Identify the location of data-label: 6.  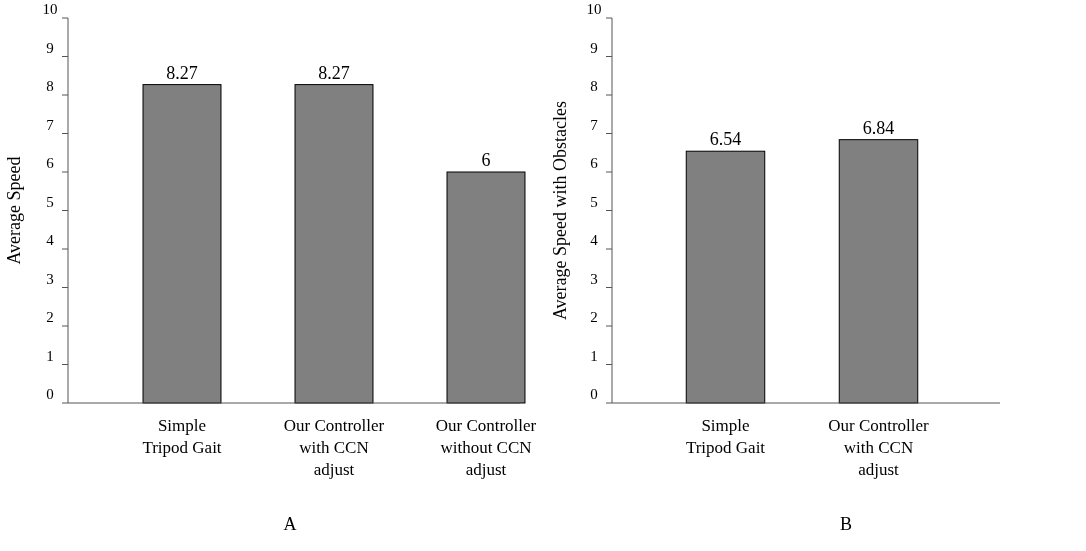
(486, 160).